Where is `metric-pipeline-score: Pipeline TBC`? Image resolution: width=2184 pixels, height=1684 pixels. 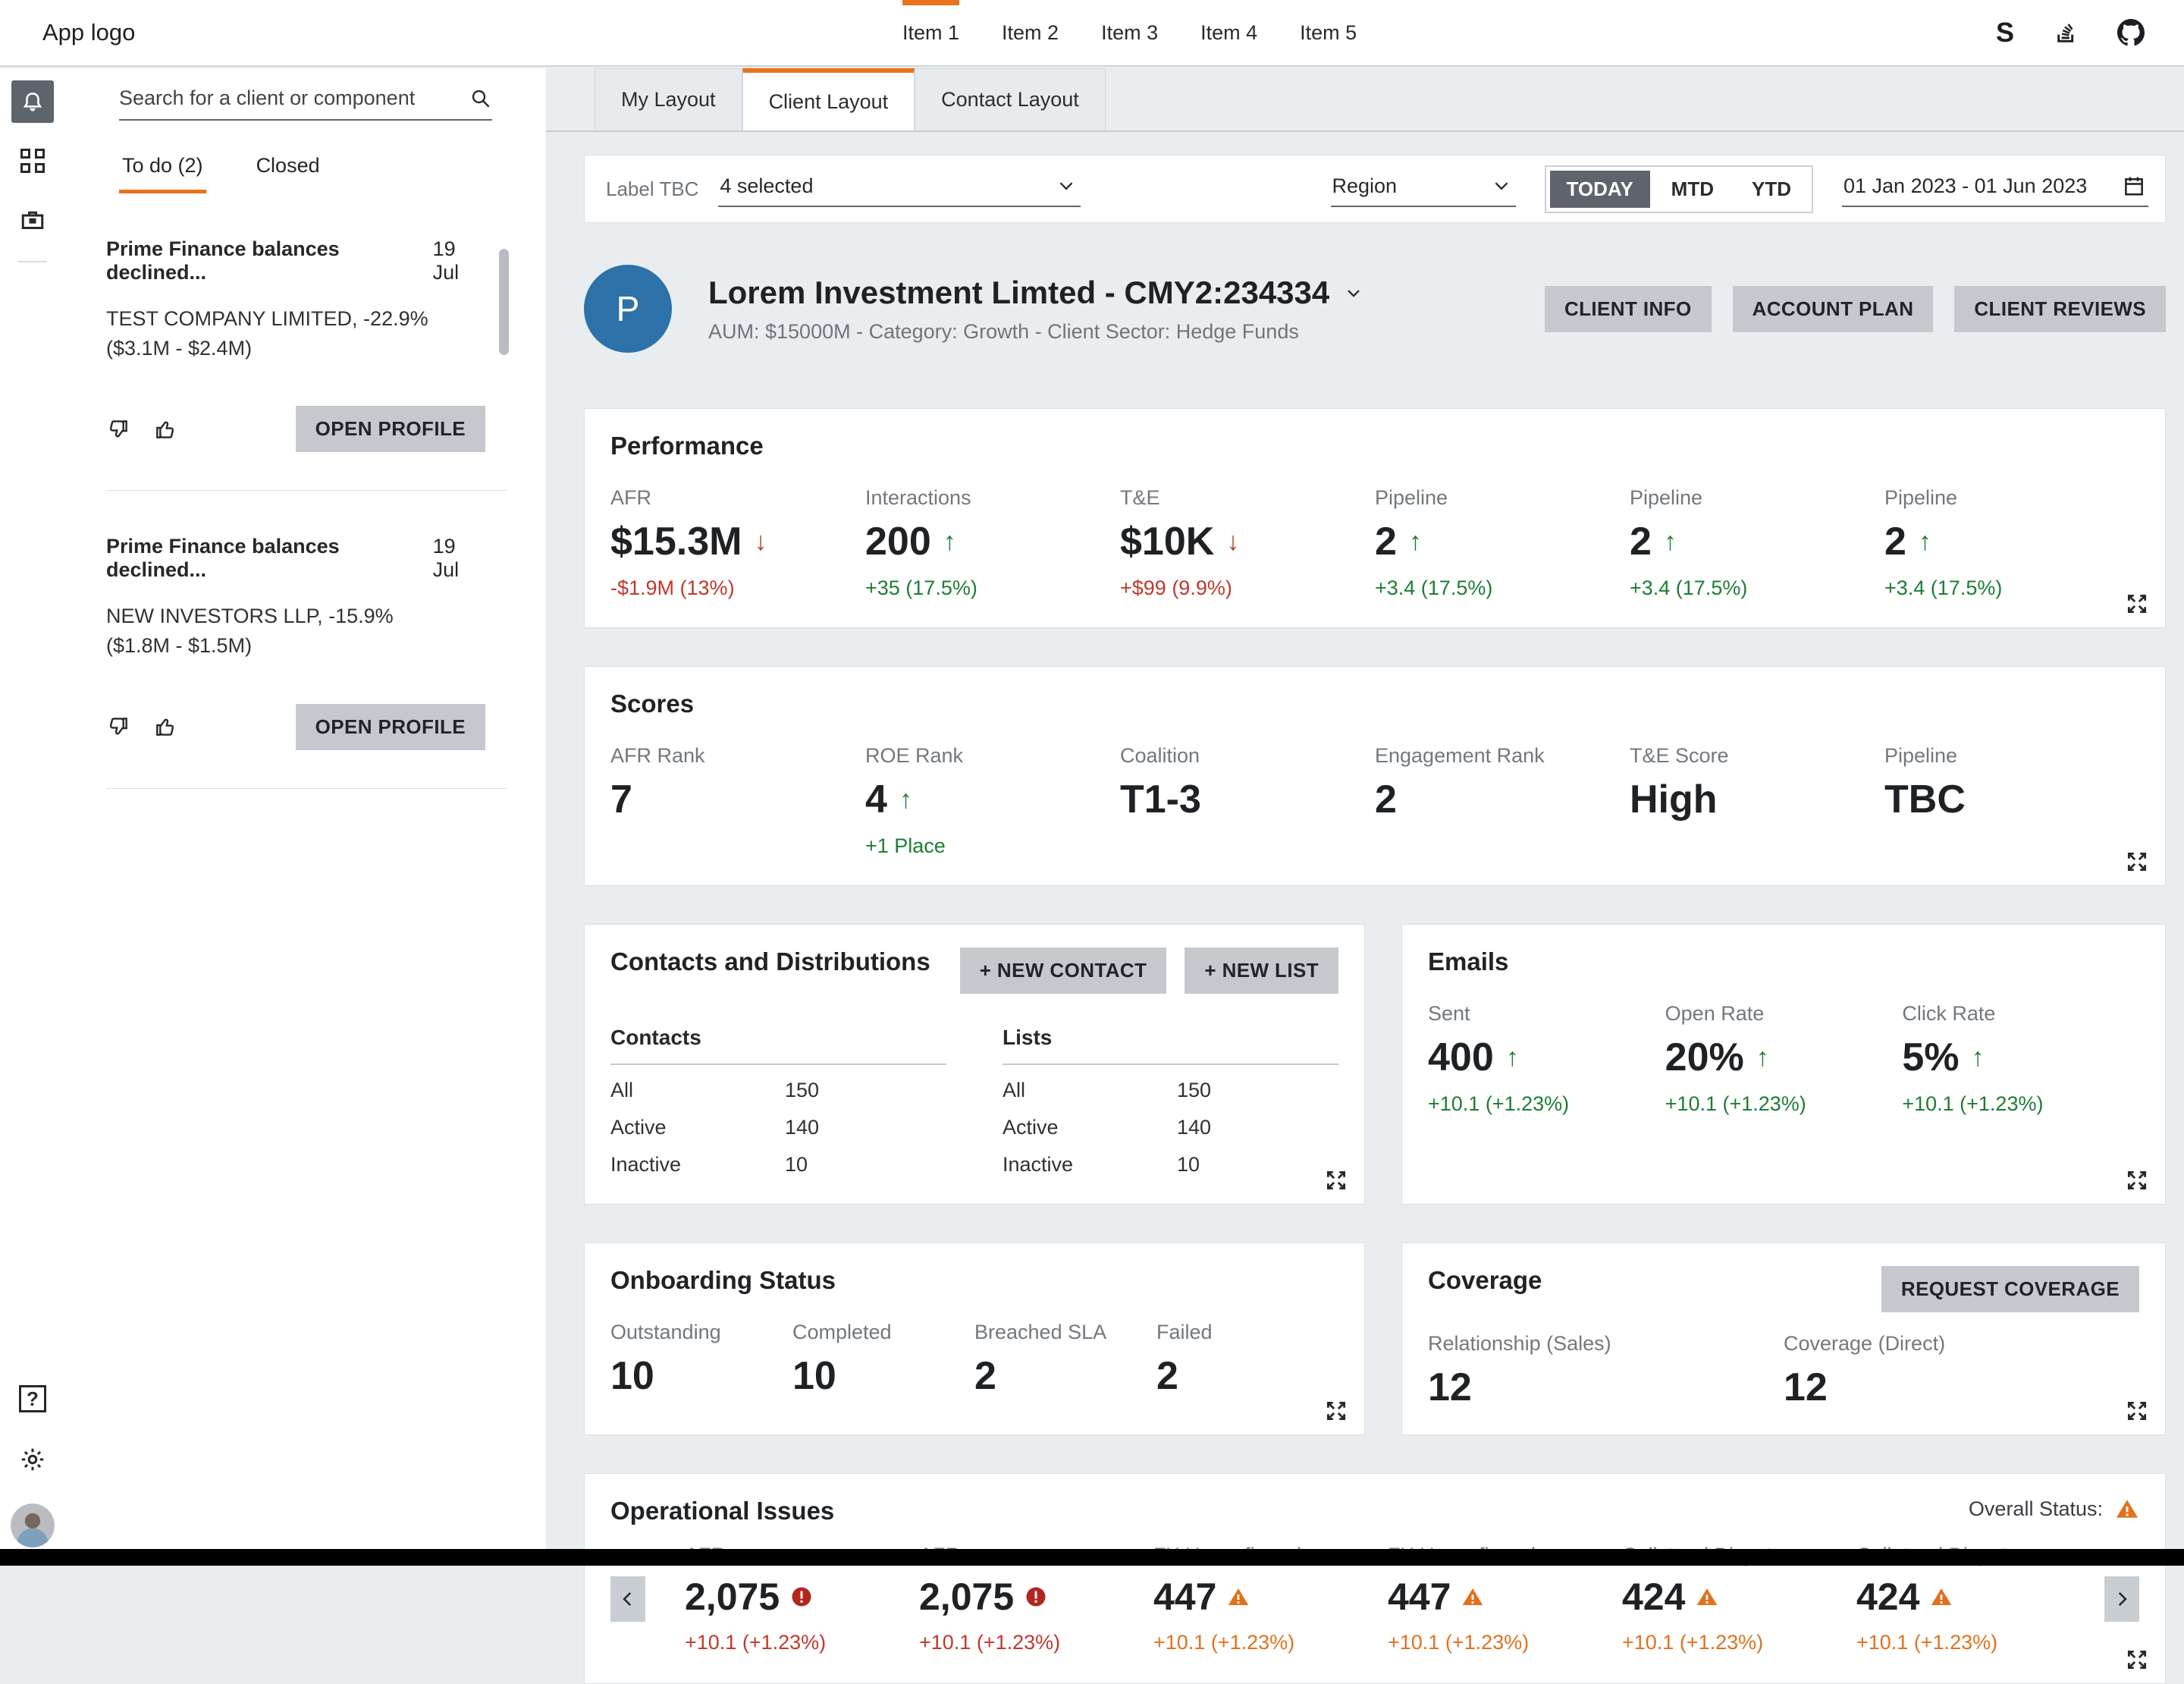 metric-pipeline-score: Pipeline TBC is located at coordinates (1925, 783).